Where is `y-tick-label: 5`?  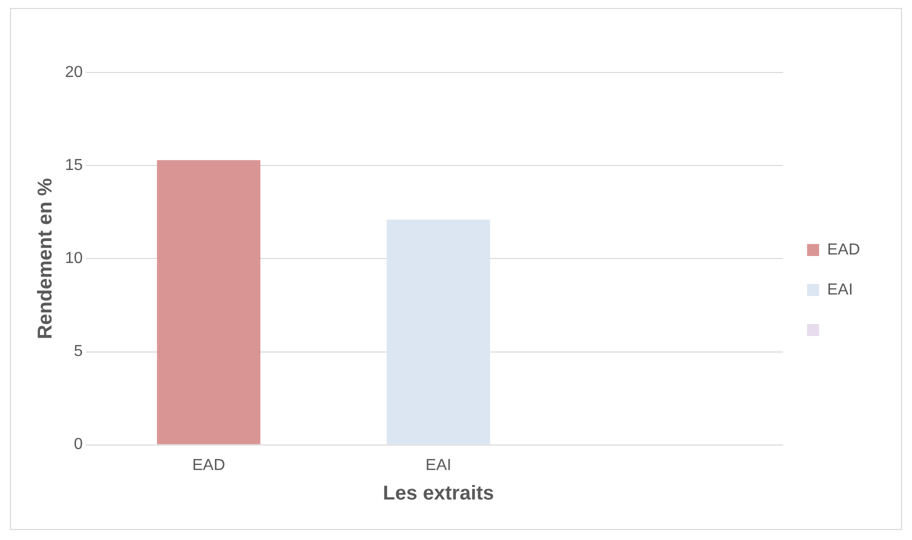 y-tick-label: 5 is located at coordinates (78, 351).